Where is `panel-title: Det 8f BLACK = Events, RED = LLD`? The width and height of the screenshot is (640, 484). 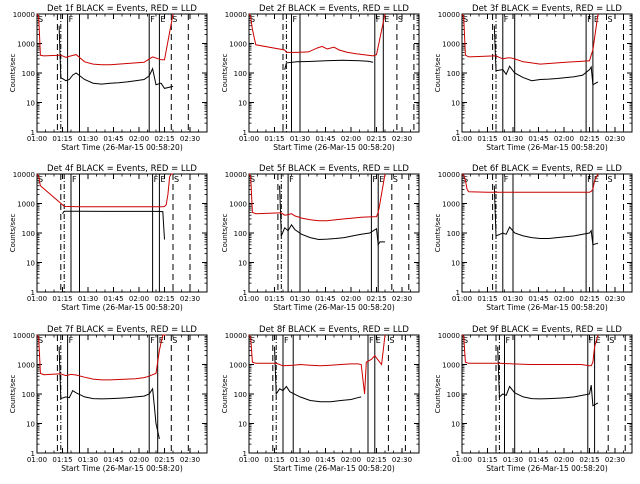 panel-title: Det 8f BLACK = Events, RED = LLD is located at coordinates (334, 330).